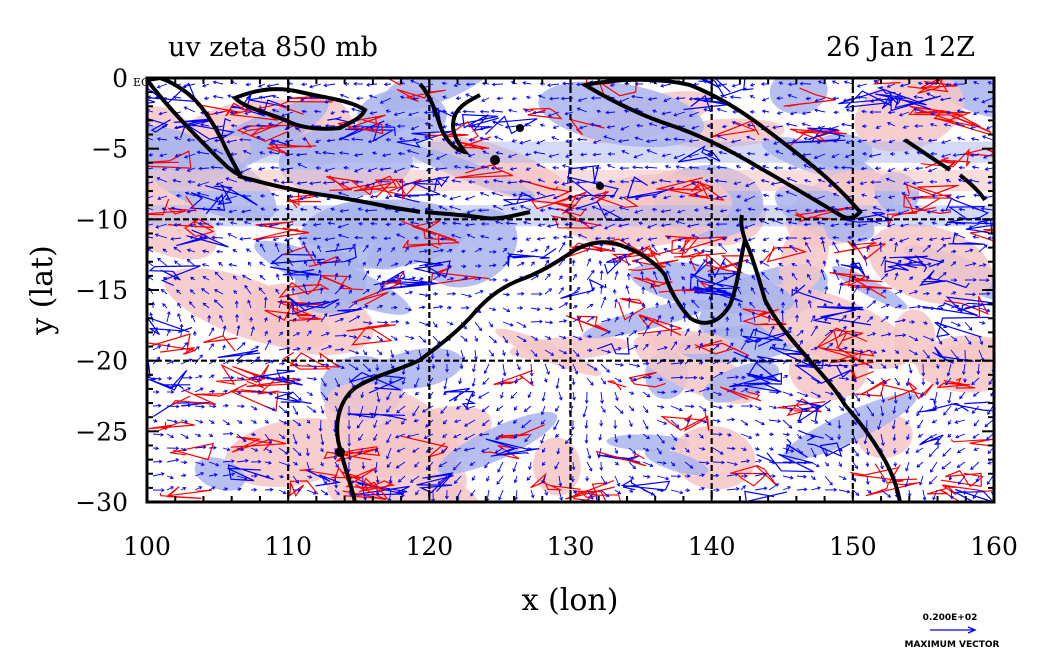  Describe the element at coordinates (420, 442) in the screenshot. I see `positive-vorticity-region` at that location.